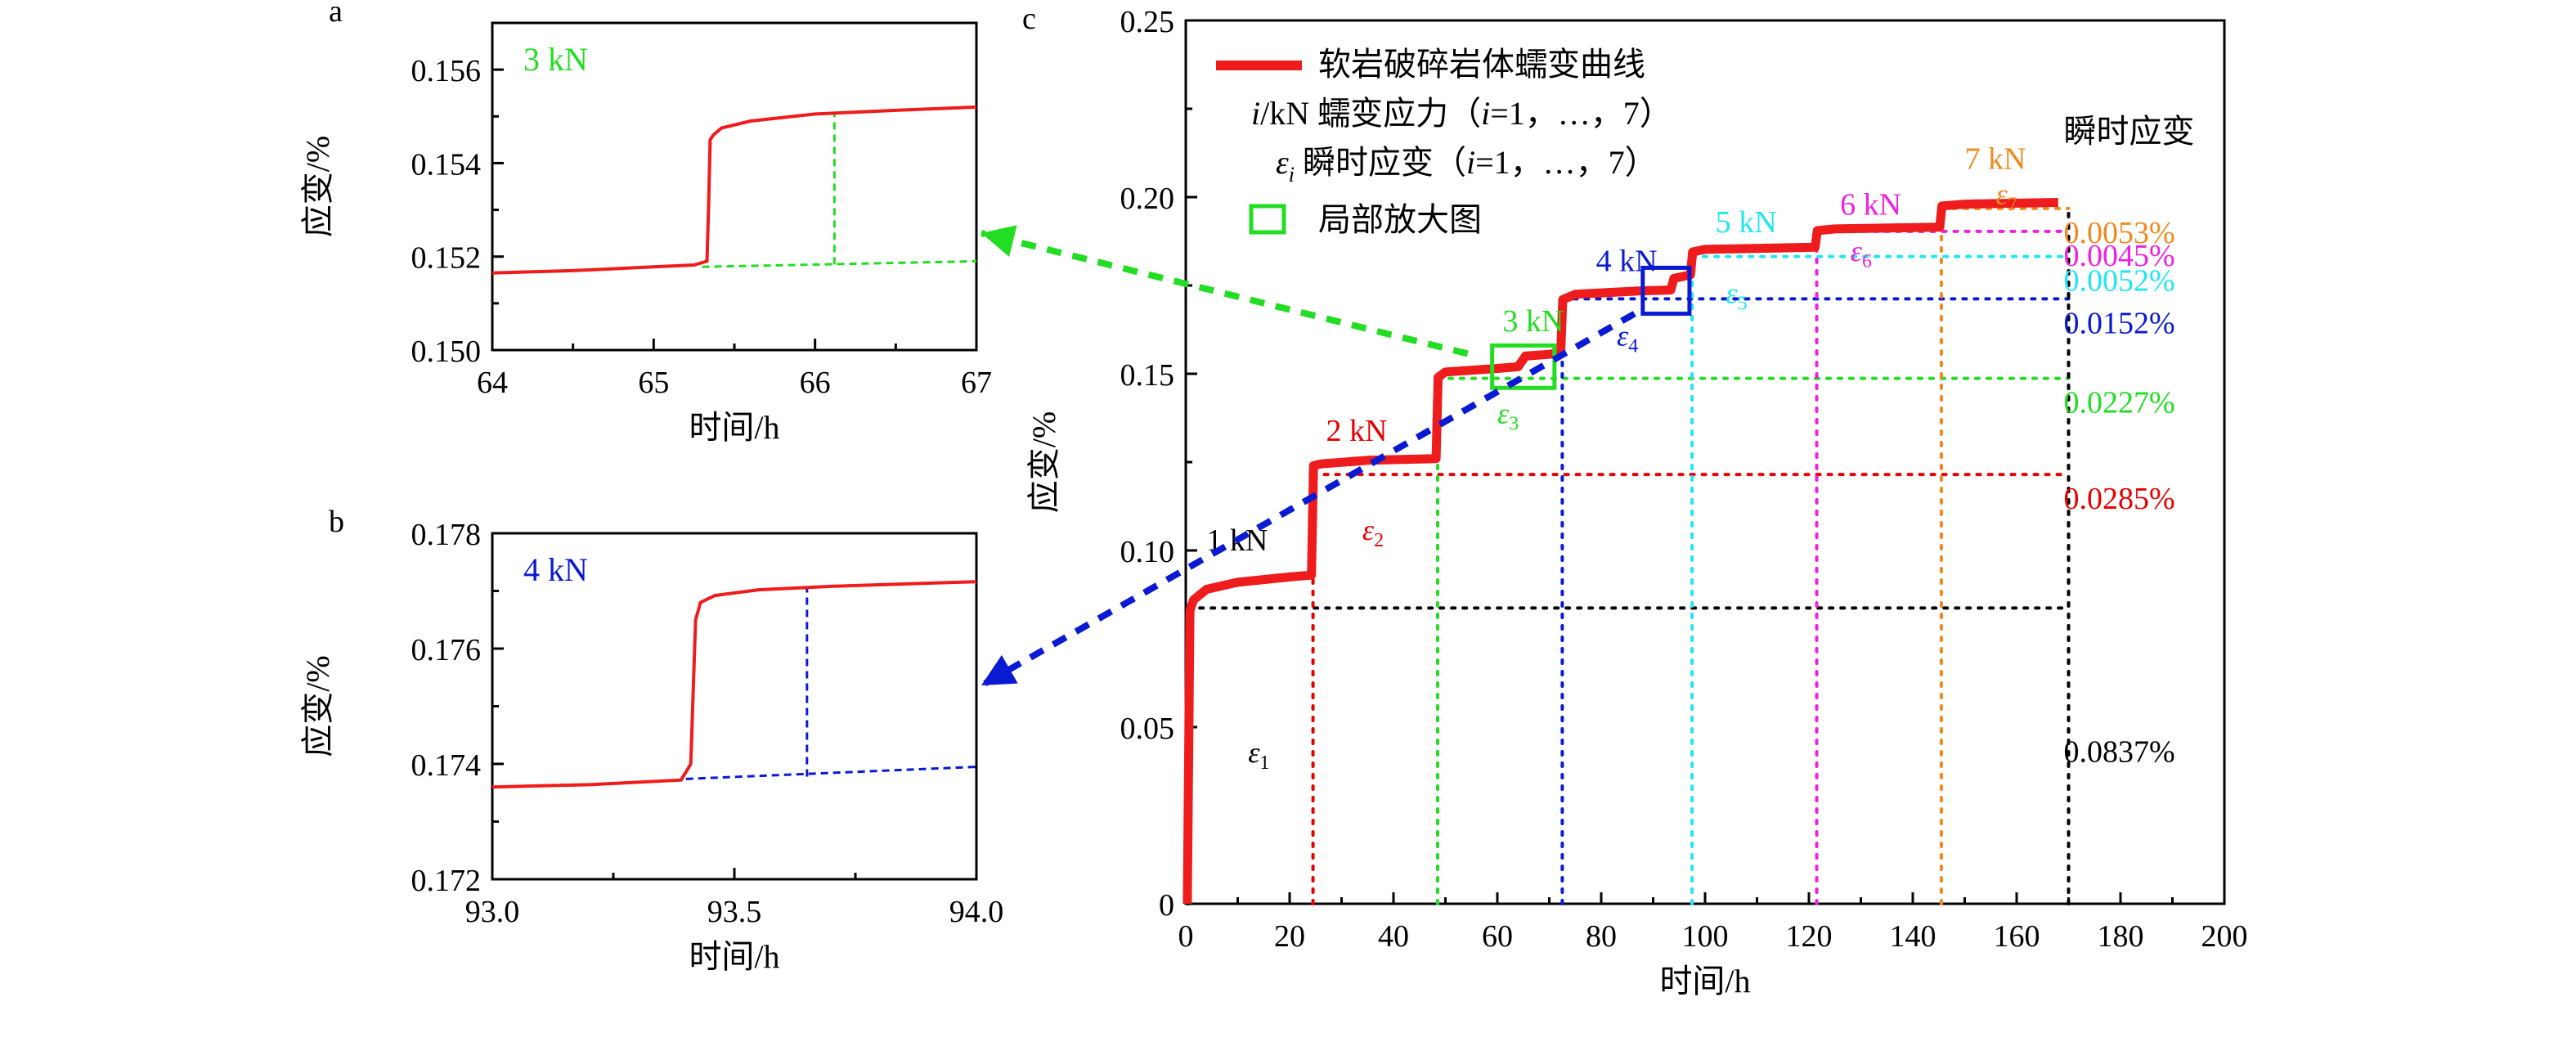 The image size is (2576, 1051). Describe the element at coordinates (1871, 205) in the screenshot. I see `load-step-label: 6 kN` at that location.